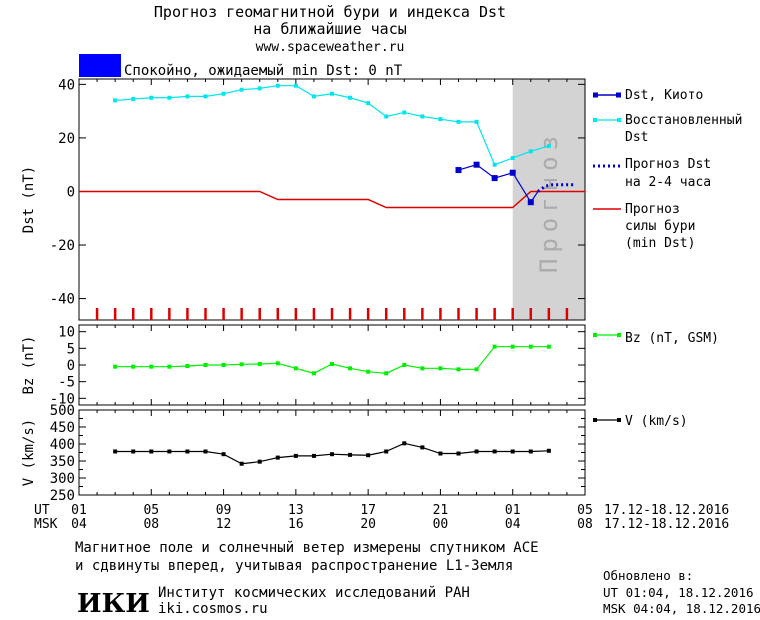  I want to click on y-tick-label: 20, so click(66, 139).